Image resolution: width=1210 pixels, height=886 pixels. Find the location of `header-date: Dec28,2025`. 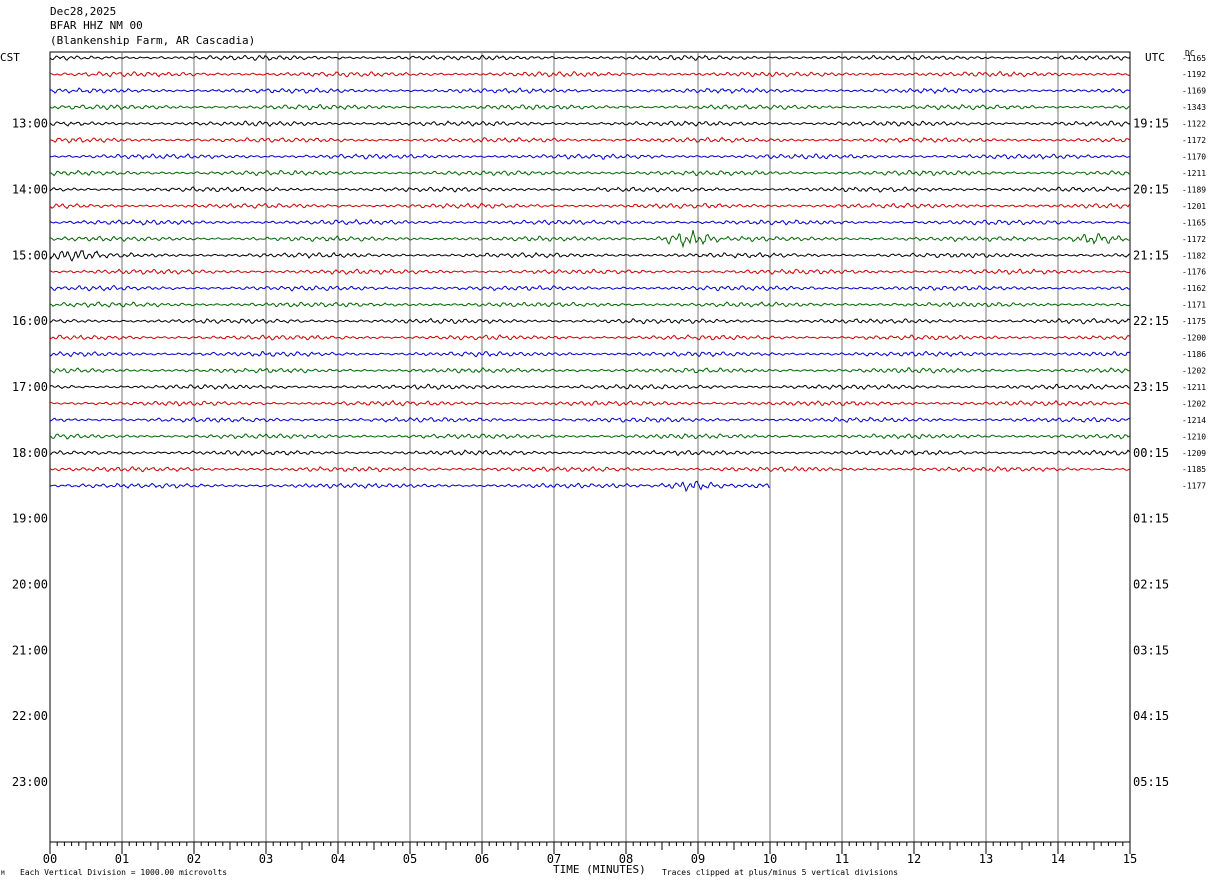

header-date: Dec28,2025 is located at coordinates (83, 11).